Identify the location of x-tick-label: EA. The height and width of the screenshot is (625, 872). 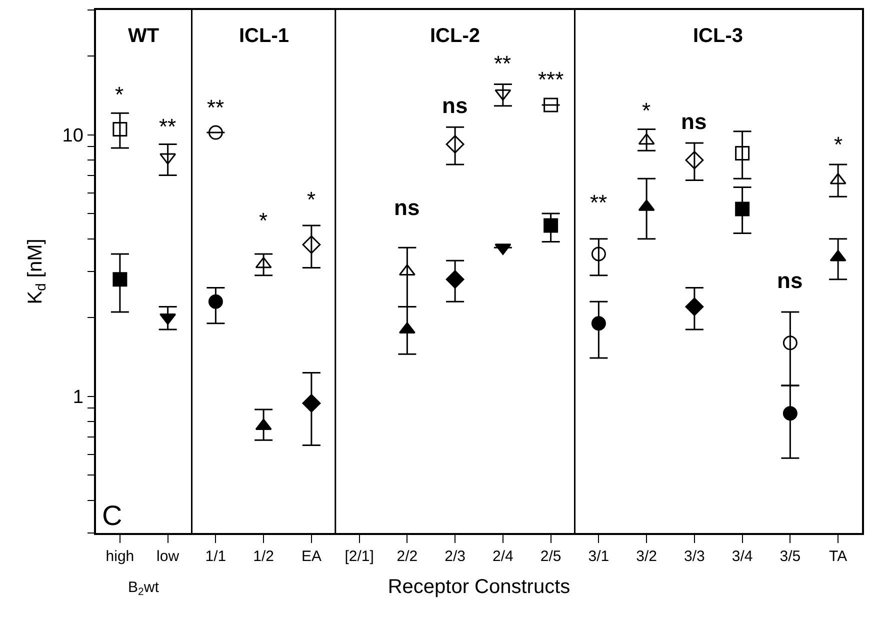
(311, 556).